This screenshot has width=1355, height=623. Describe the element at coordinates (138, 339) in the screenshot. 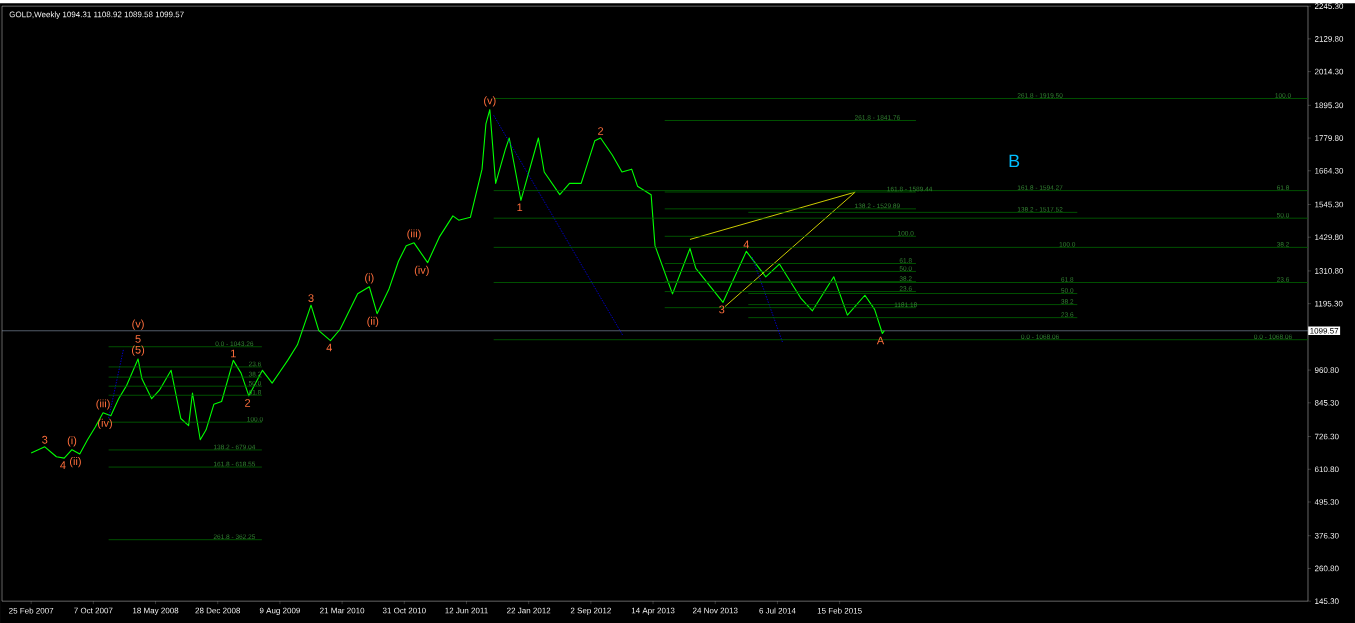

I see `annotation: 5` at that location.